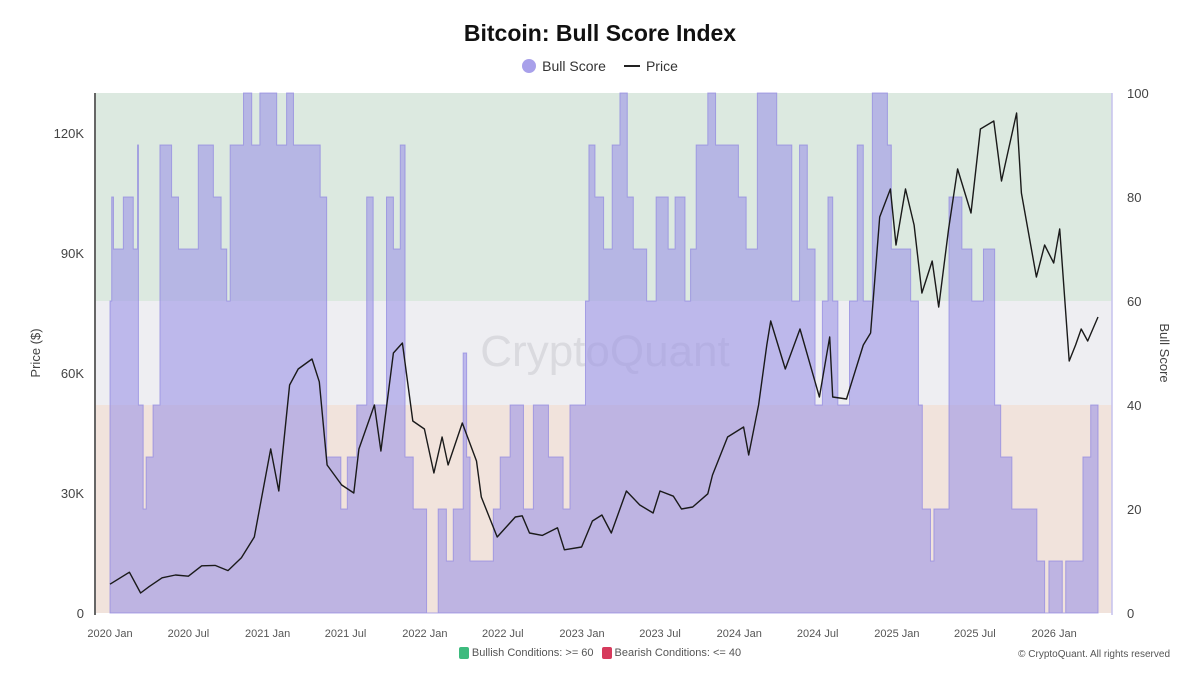  Describe the element at coordinates (72, 493) in the screenshot. I see `left-tick-label: 30K` at that location.